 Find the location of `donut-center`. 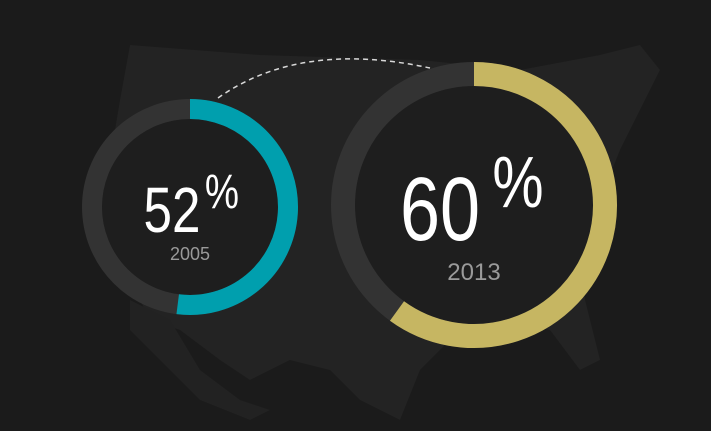

donut-center is located at coordinates (190, 207).